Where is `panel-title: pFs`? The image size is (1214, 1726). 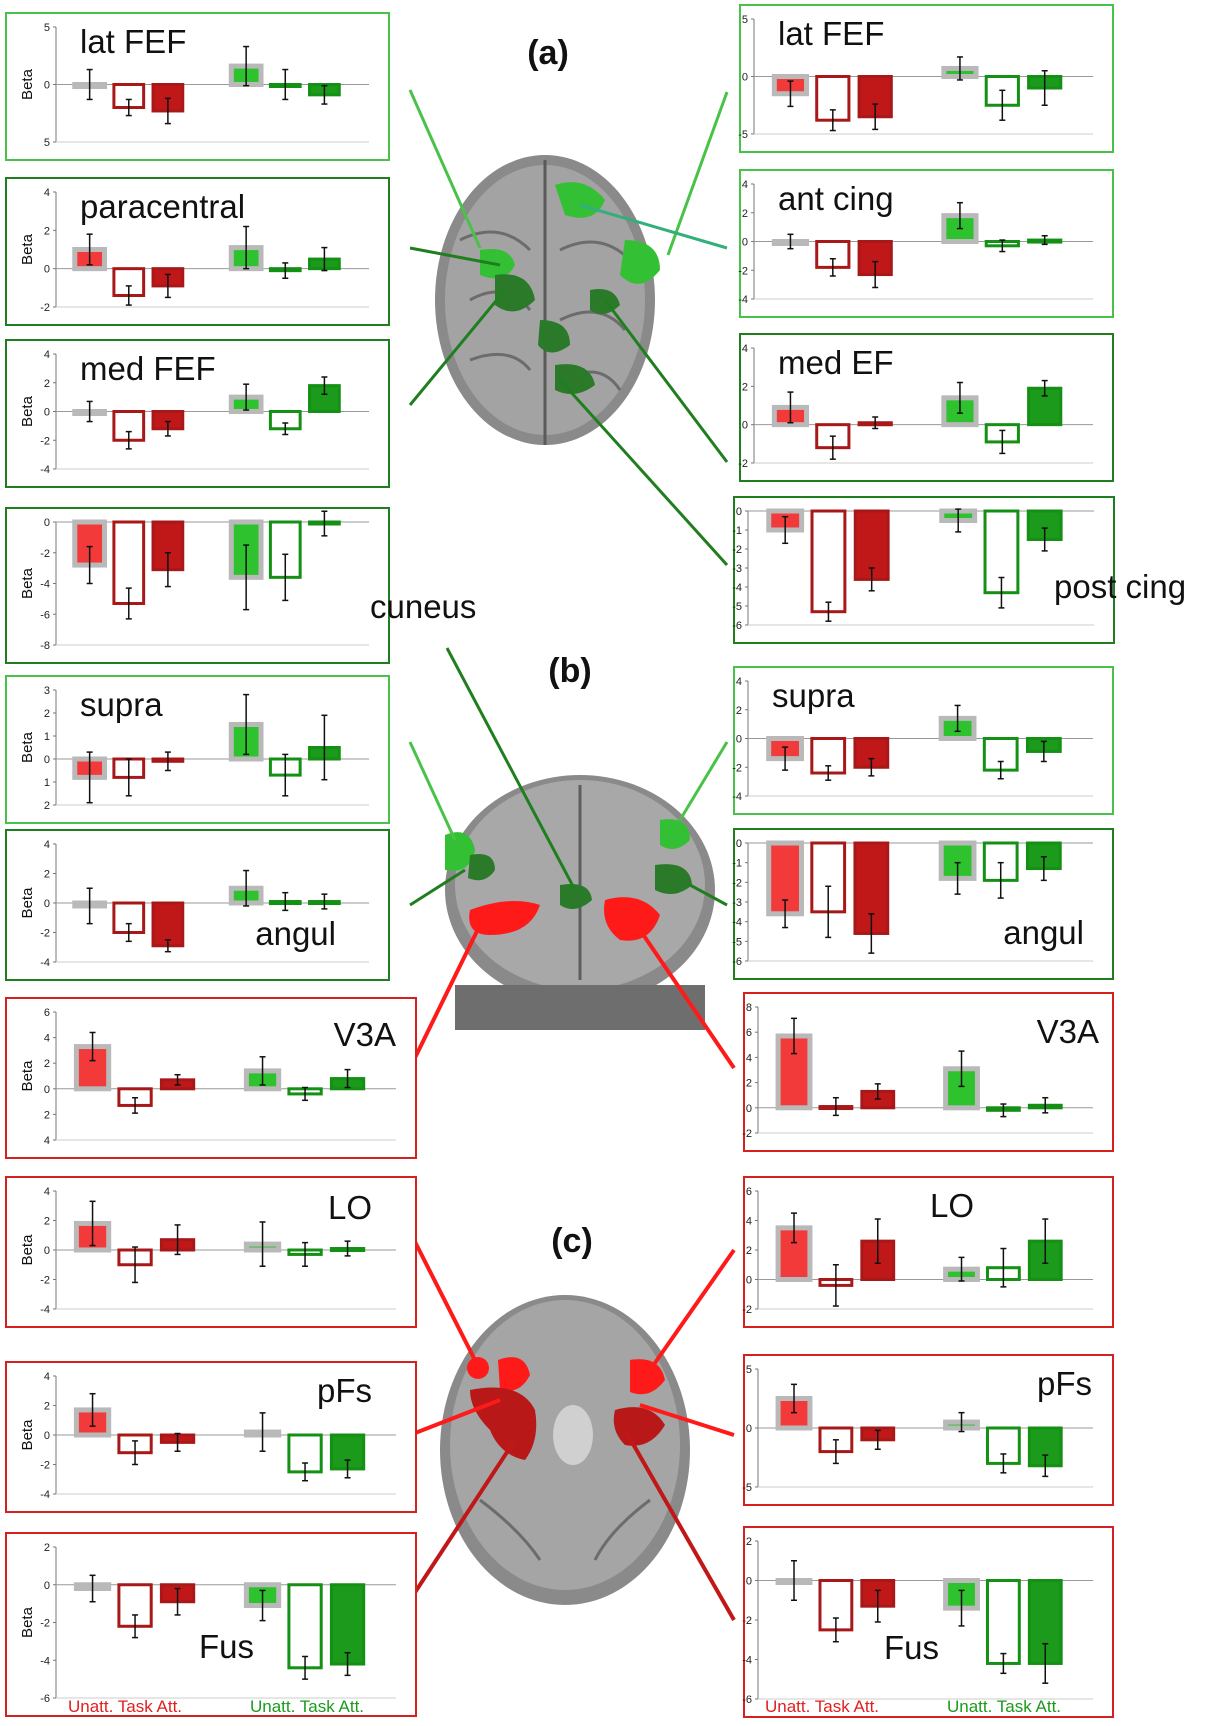 panel-title: pFs is located at coordinates (344, 1390).